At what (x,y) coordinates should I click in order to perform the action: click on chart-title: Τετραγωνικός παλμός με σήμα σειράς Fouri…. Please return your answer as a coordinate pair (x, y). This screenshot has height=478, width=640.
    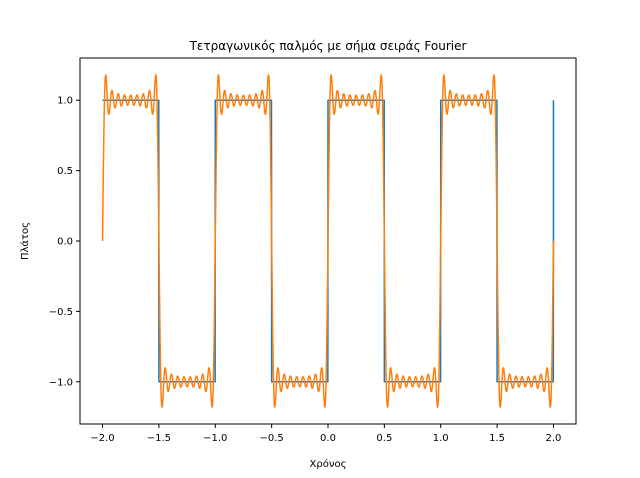
    Looking at the image, I should click on (328, 46).